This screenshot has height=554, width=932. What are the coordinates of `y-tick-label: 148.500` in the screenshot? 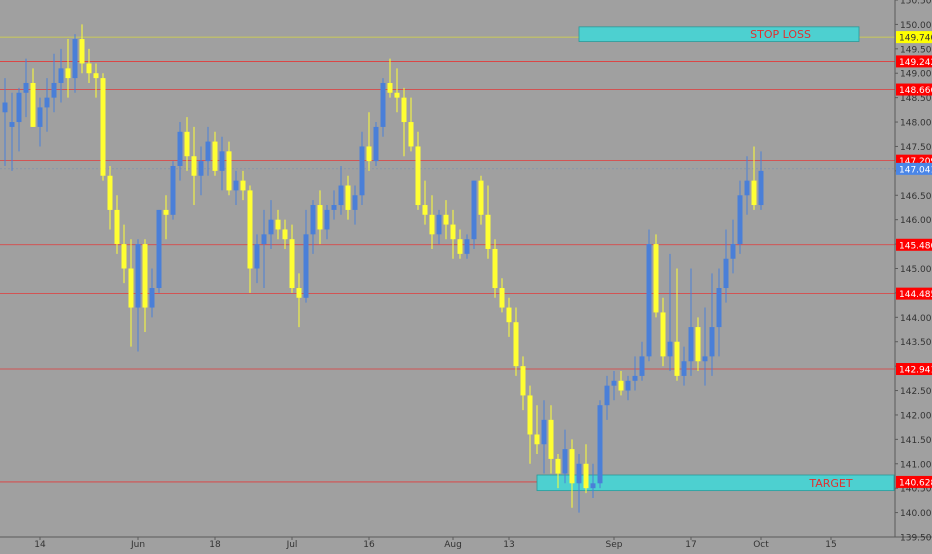 It's located at (916, 99).